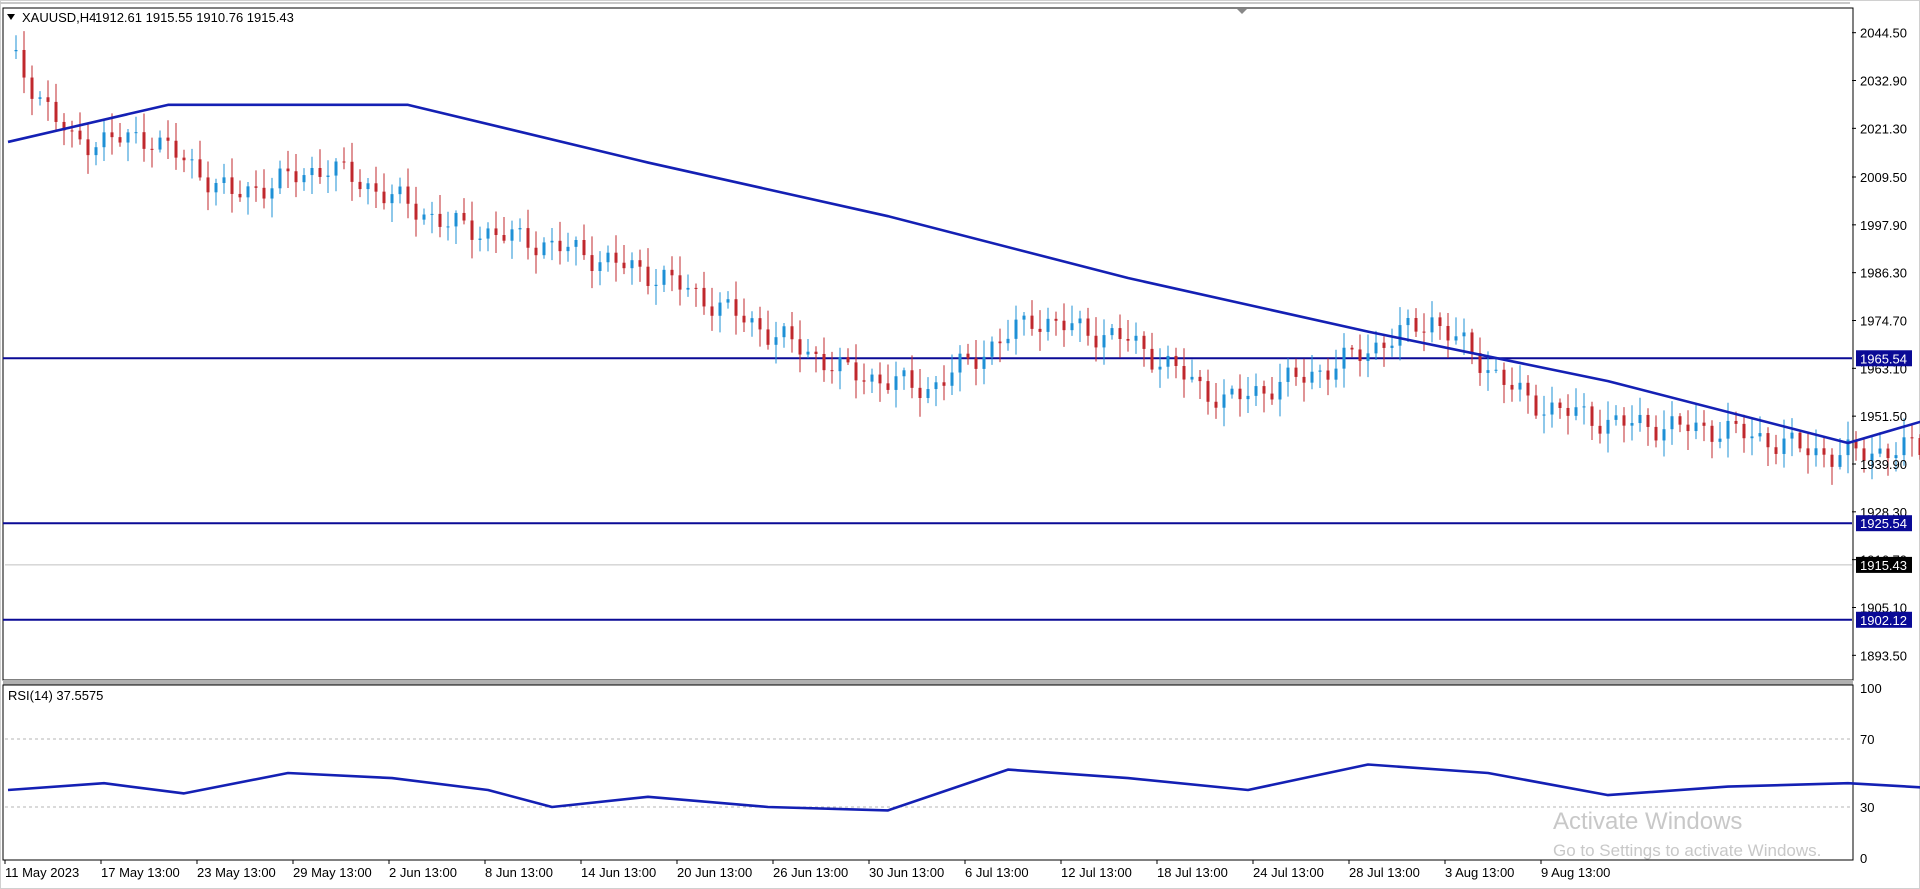 This screenshot has height=889, width=1920. I want to click on symbol-label: XAUUSD,H4, so click(59, 17).